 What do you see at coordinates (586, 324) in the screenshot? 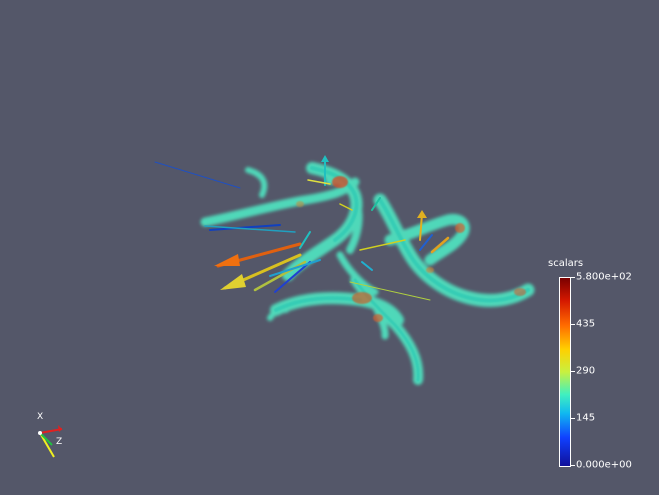
I see `scalar-label-435: 435` at bounding box center [586, 324].